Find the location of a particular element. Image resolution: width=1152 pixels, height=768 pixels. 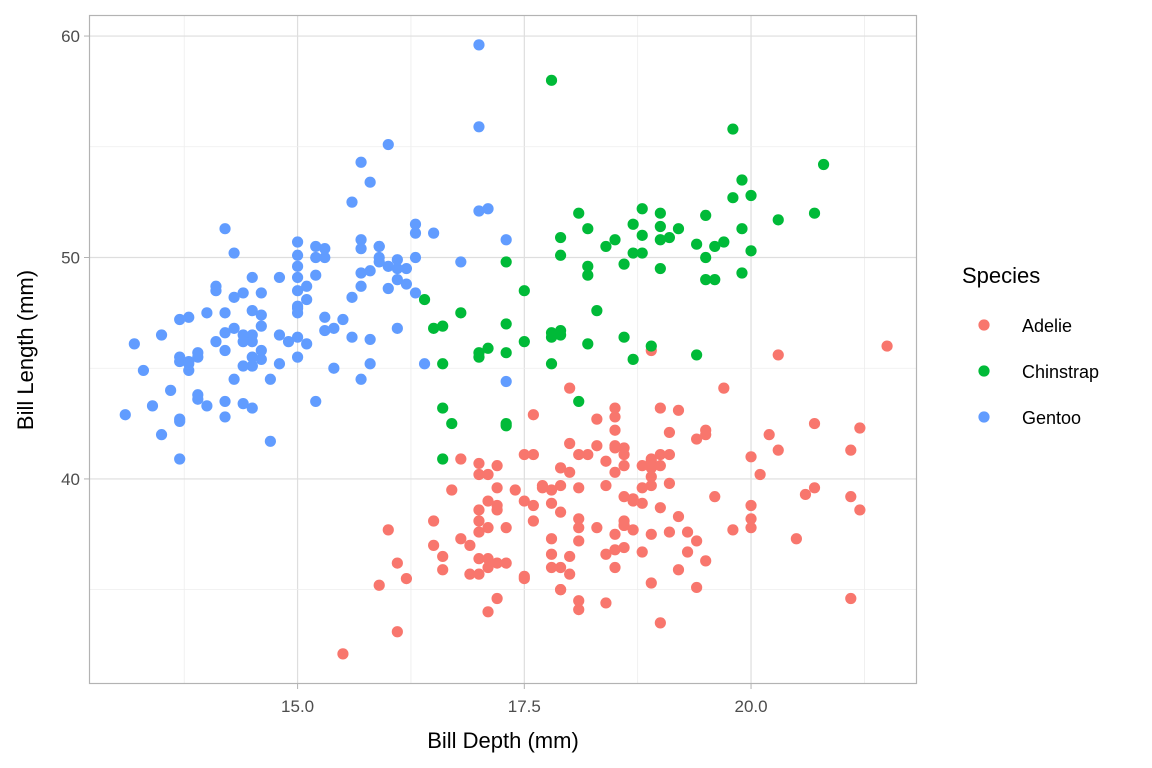

legend-key is located at coordinates (984, 371).